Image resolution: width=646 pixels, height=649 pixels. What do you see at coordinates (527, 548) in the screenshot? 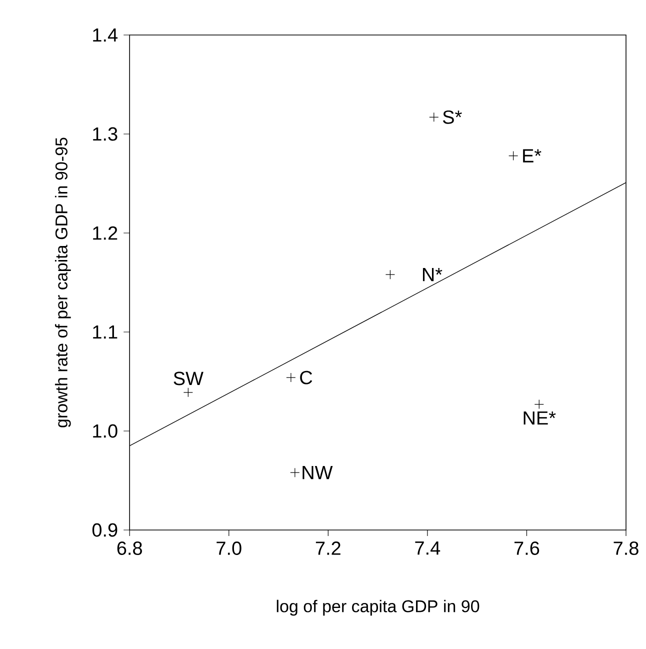
I see `x-tick-label: 7.6` at bounding box center [527, 548].